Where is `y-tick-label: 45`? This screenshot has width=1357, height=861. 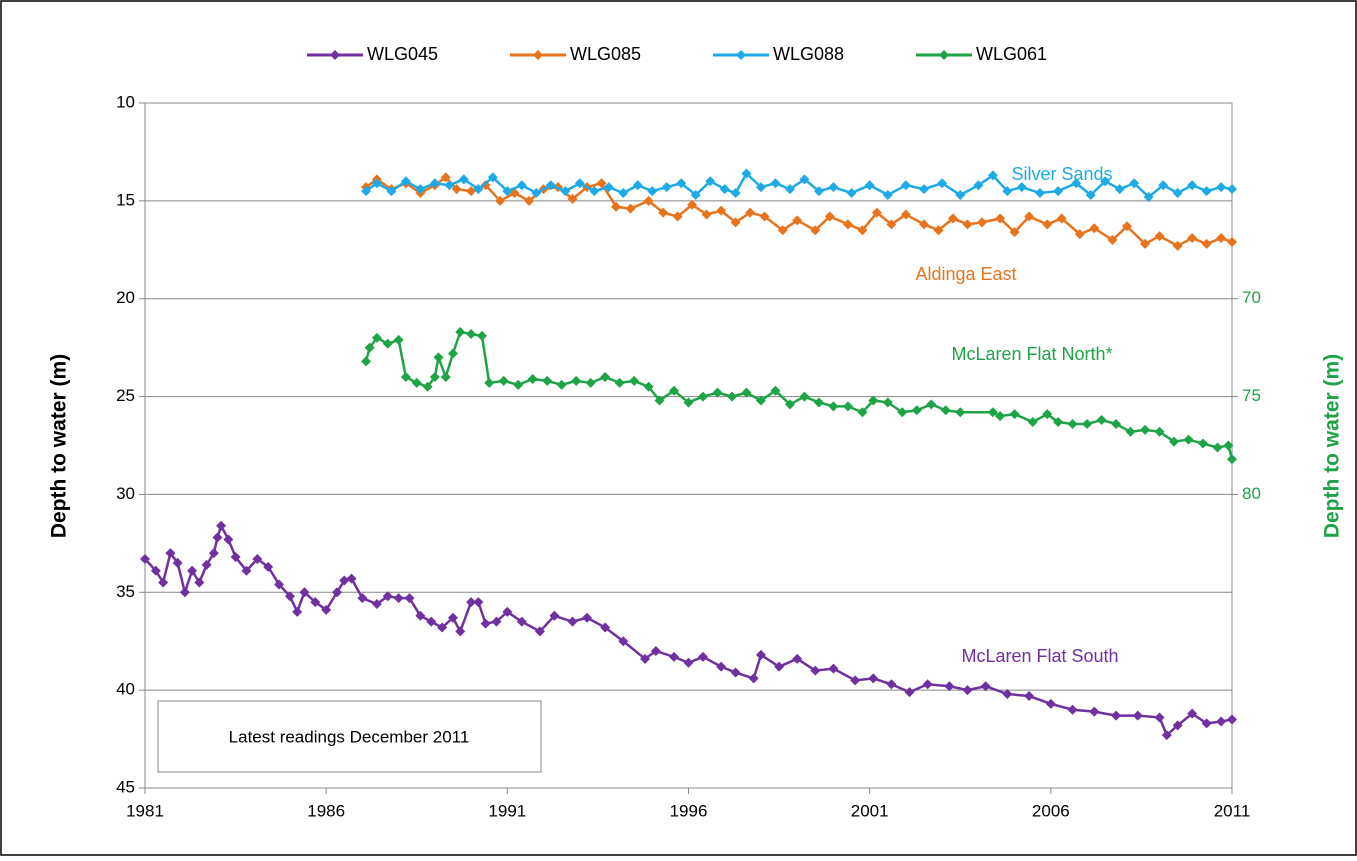
y-tick-label: 45 is located at coordinates (125, 786).